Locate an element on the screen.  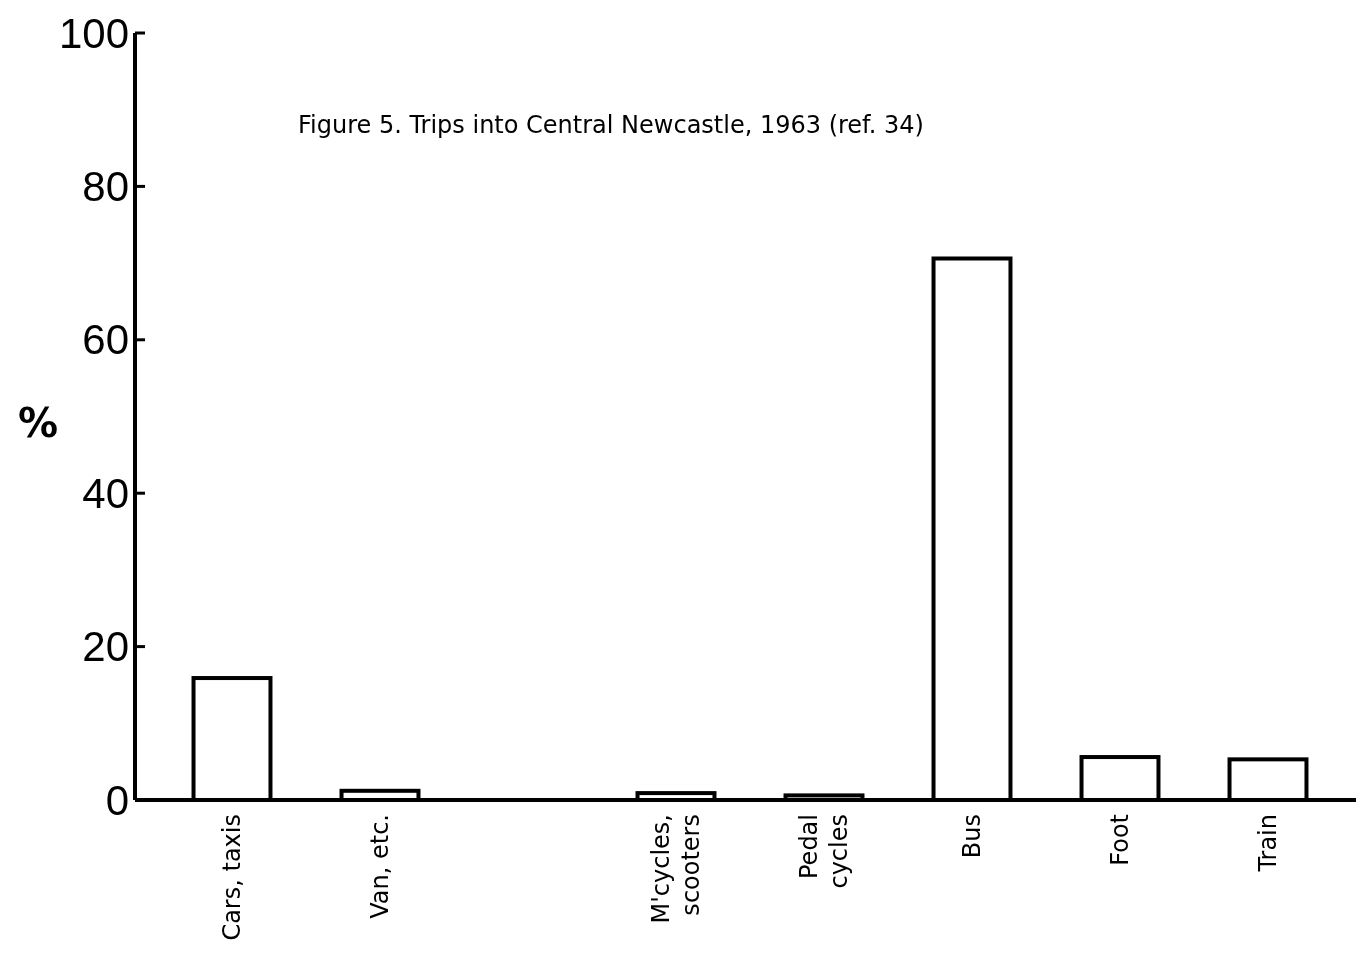
x-tick-label: Foot is located at coordinates (1120, 840).